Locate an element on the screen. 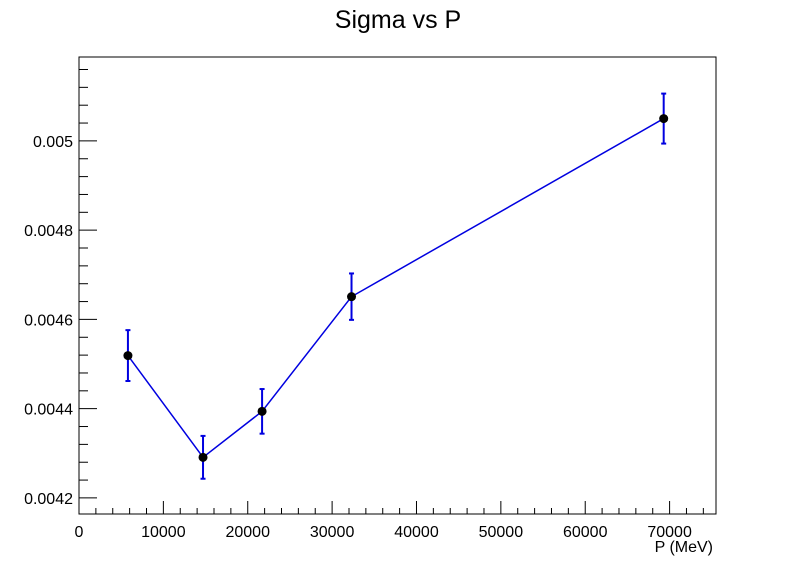 The width and height of the screenshot is (796, 577). x-tick-label: 30000 is located at coordinates (332, 532).